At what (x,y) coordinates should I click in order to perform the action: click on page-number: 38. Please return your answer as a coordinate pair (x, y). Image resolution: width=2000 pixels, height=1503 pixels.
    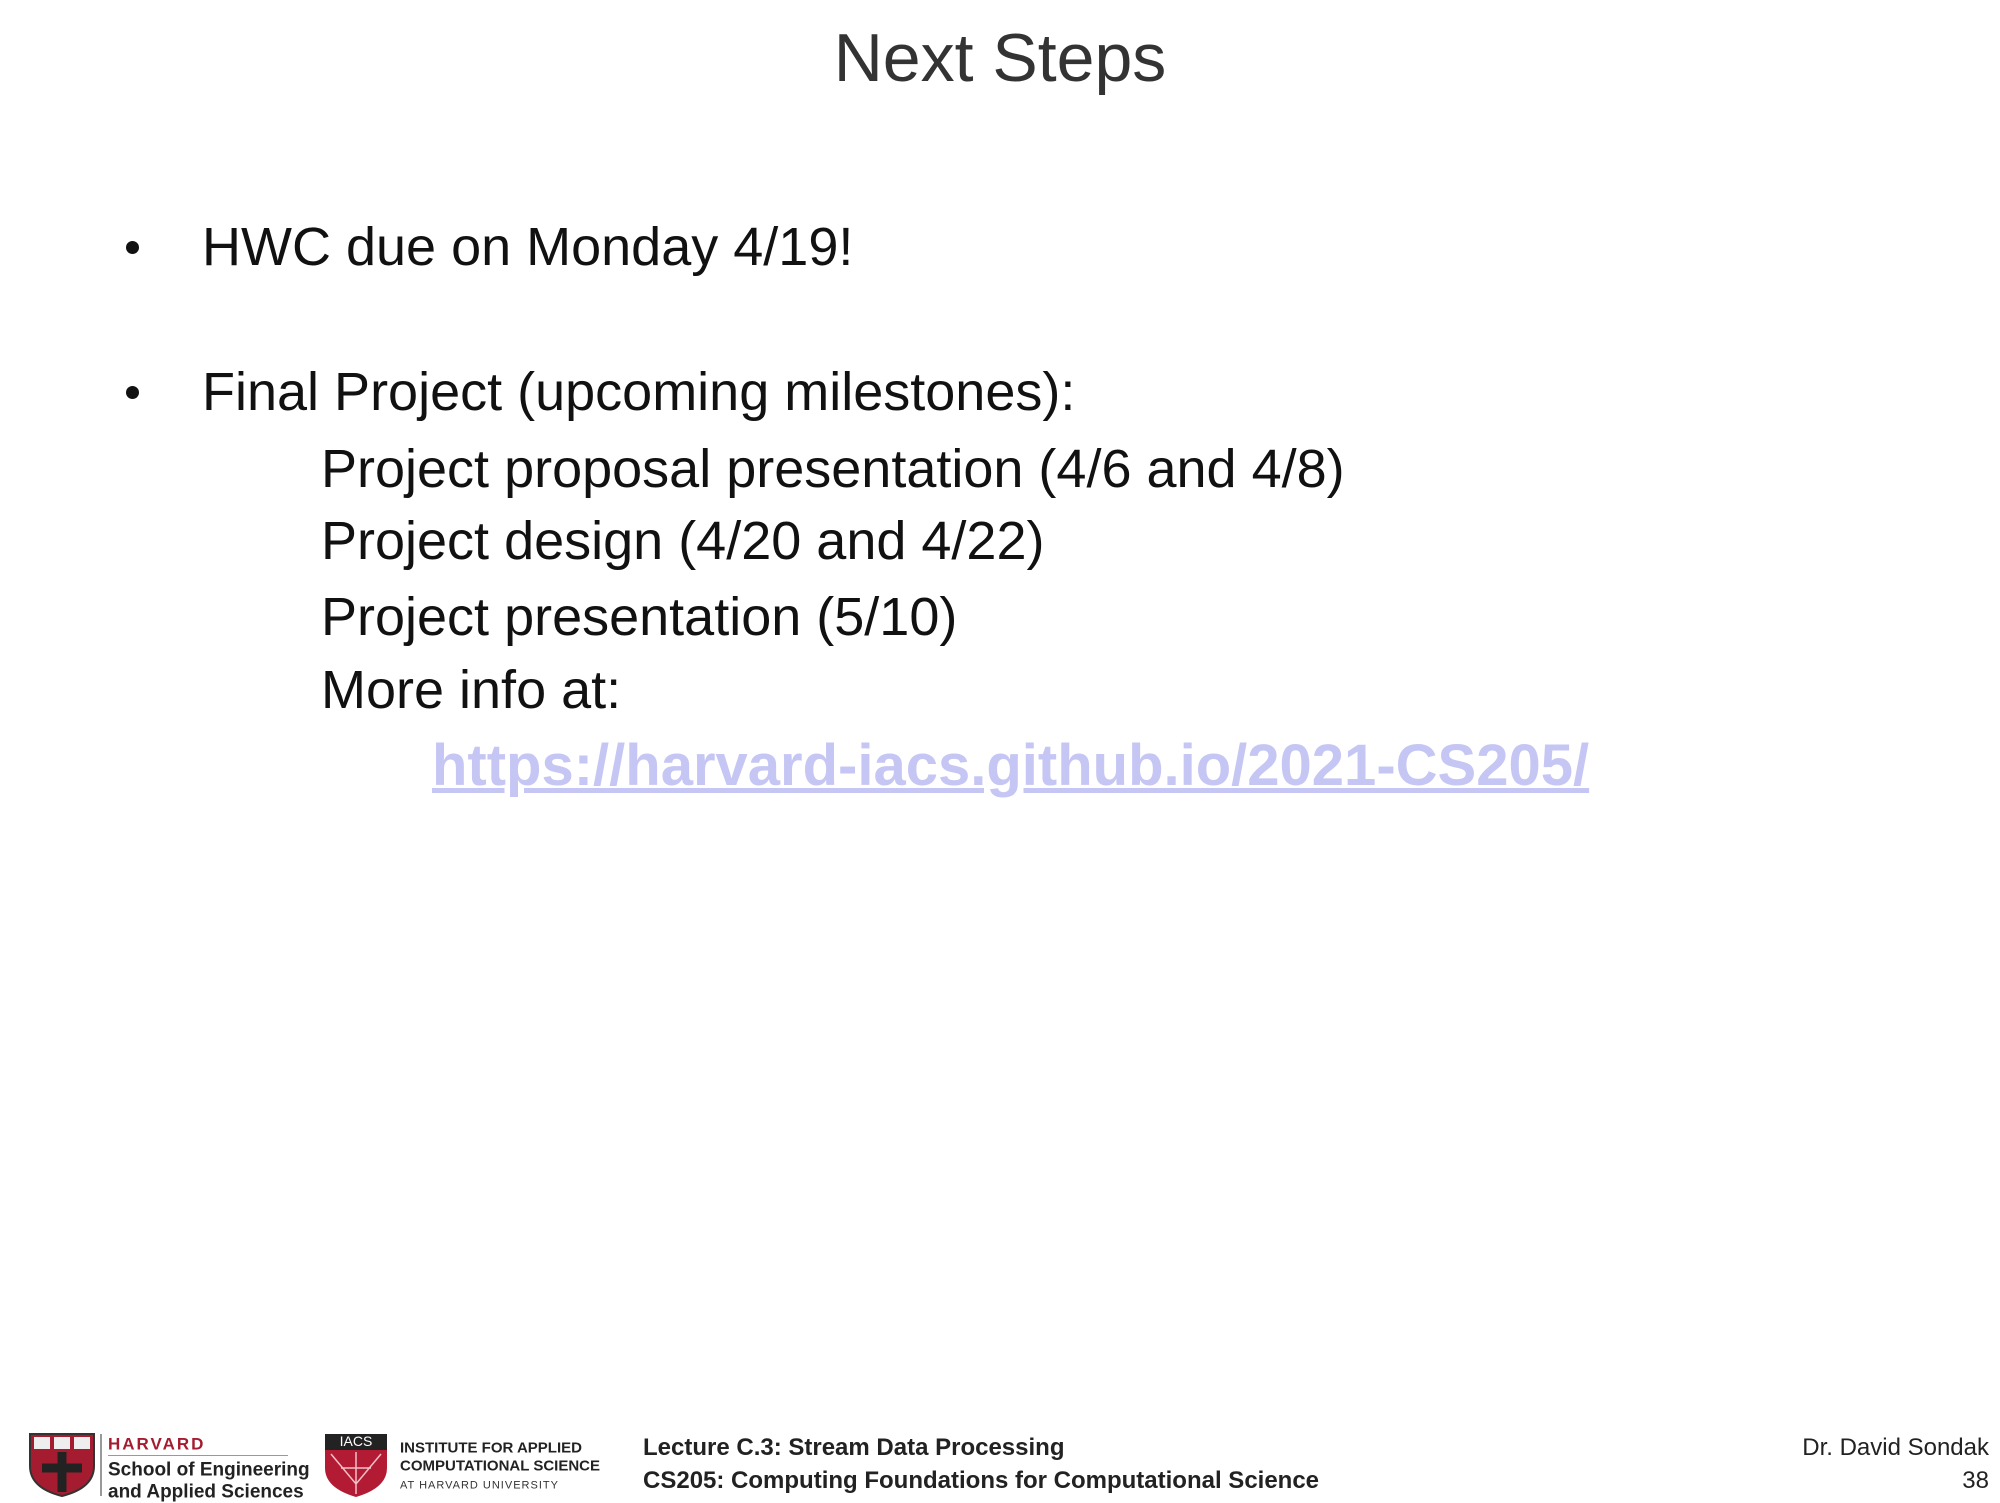
    Looking at the image, I should click on (1975, 1480).